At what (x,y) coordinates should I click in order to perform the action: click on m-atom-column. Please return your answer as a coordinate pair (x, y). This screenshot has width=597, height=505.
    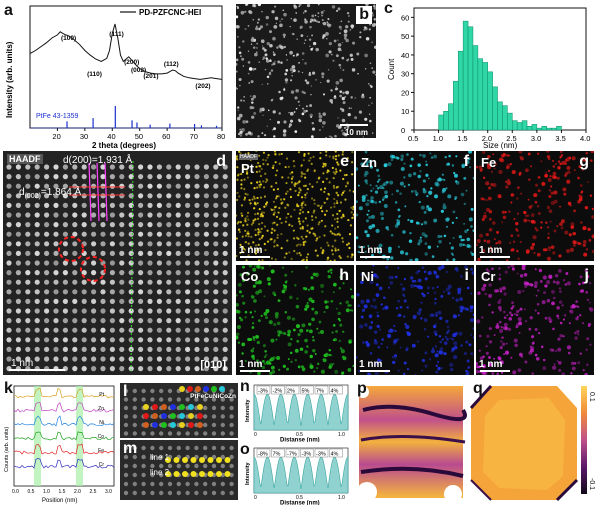
    Looking at the image, I should click on (205, 466).